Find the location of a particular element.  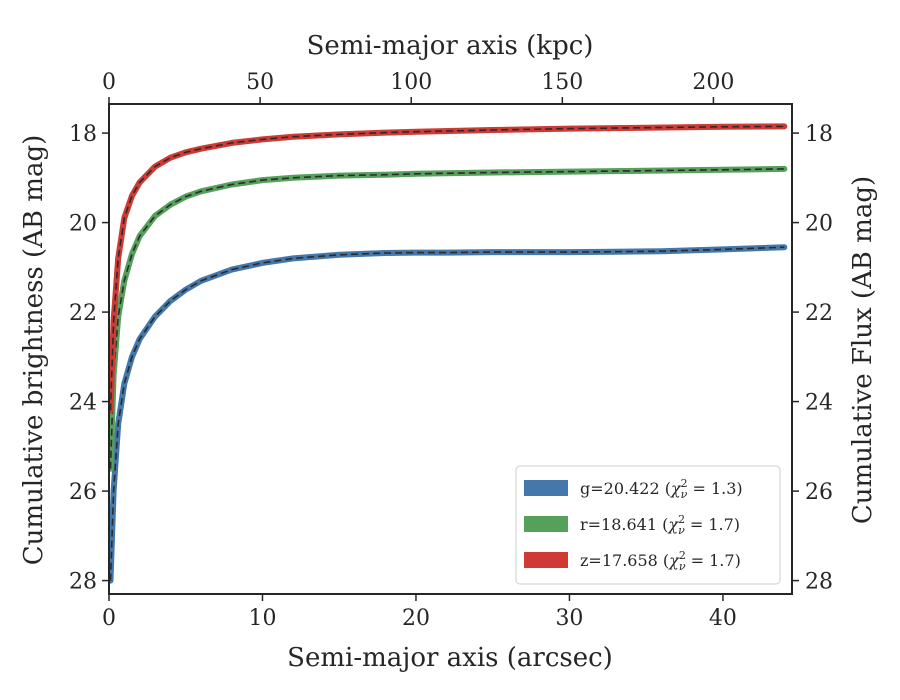

x-tick-label-4: 40 is located at coordinates (723, 618).